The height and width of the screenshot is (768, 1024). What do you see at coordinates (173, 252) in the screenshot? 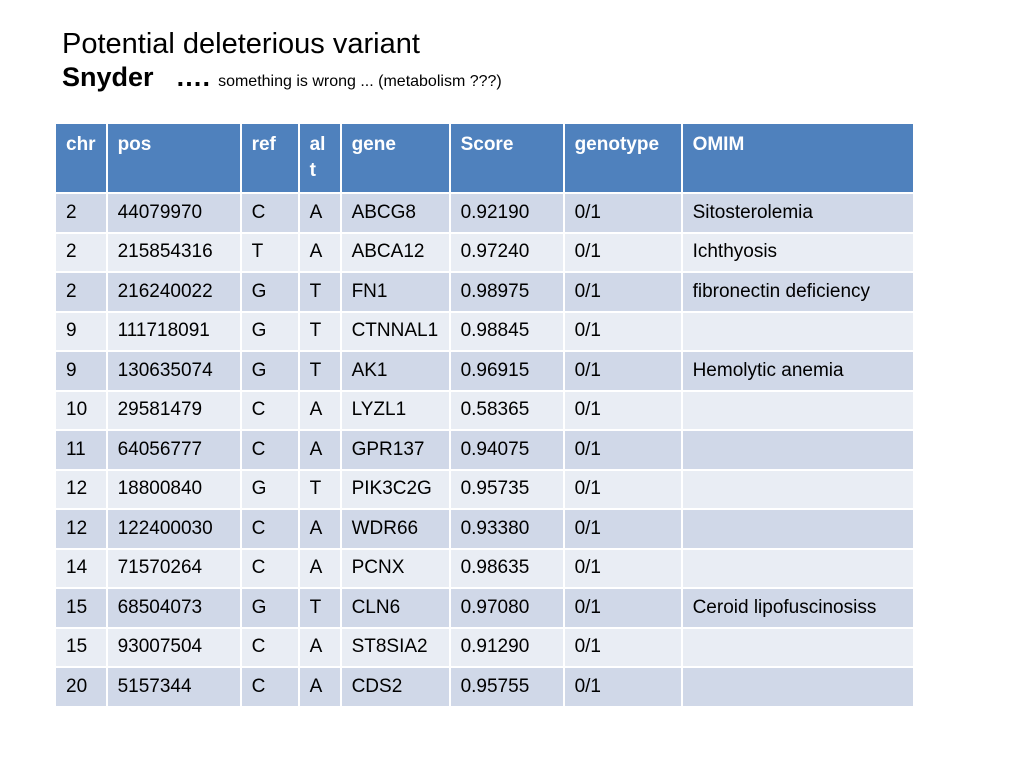
I see `cell-pos: 215854316` at bounding box center [173, 252].